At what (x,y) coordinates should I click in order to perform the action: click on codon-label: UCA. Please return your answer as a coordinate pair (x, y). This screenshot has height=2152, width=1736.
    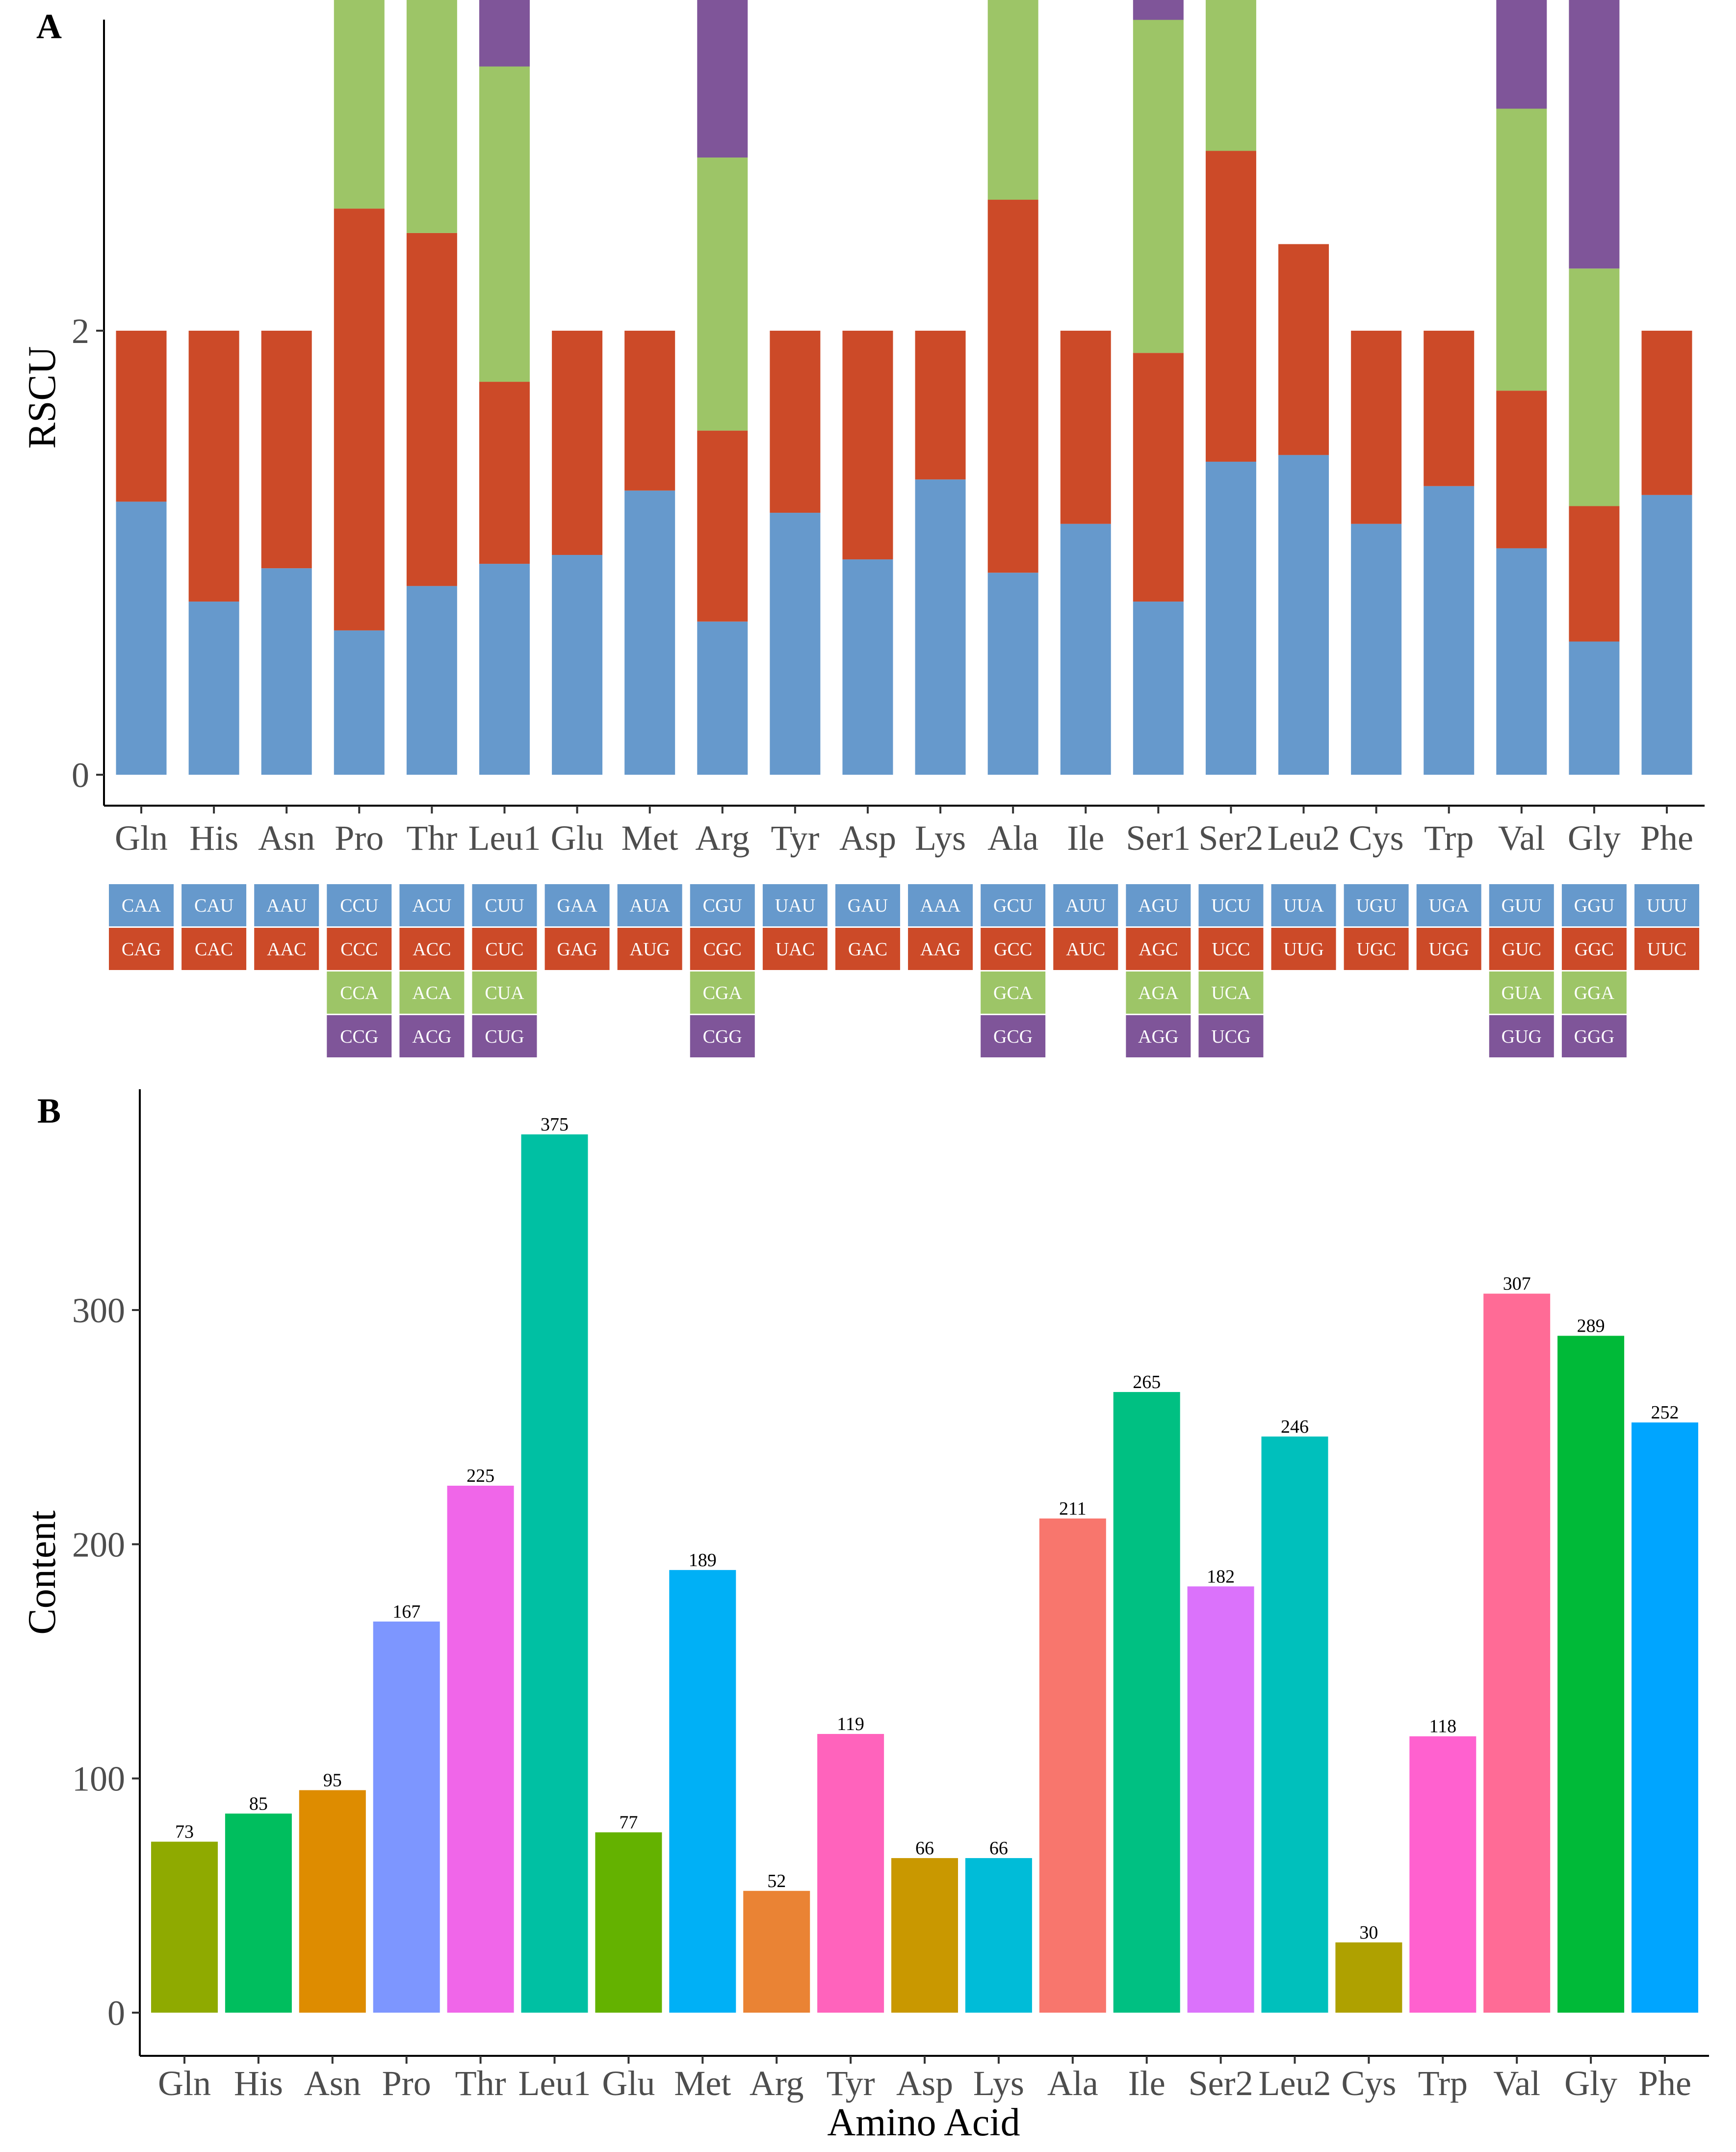
    Looking at the image, I should click on (1231, 993).